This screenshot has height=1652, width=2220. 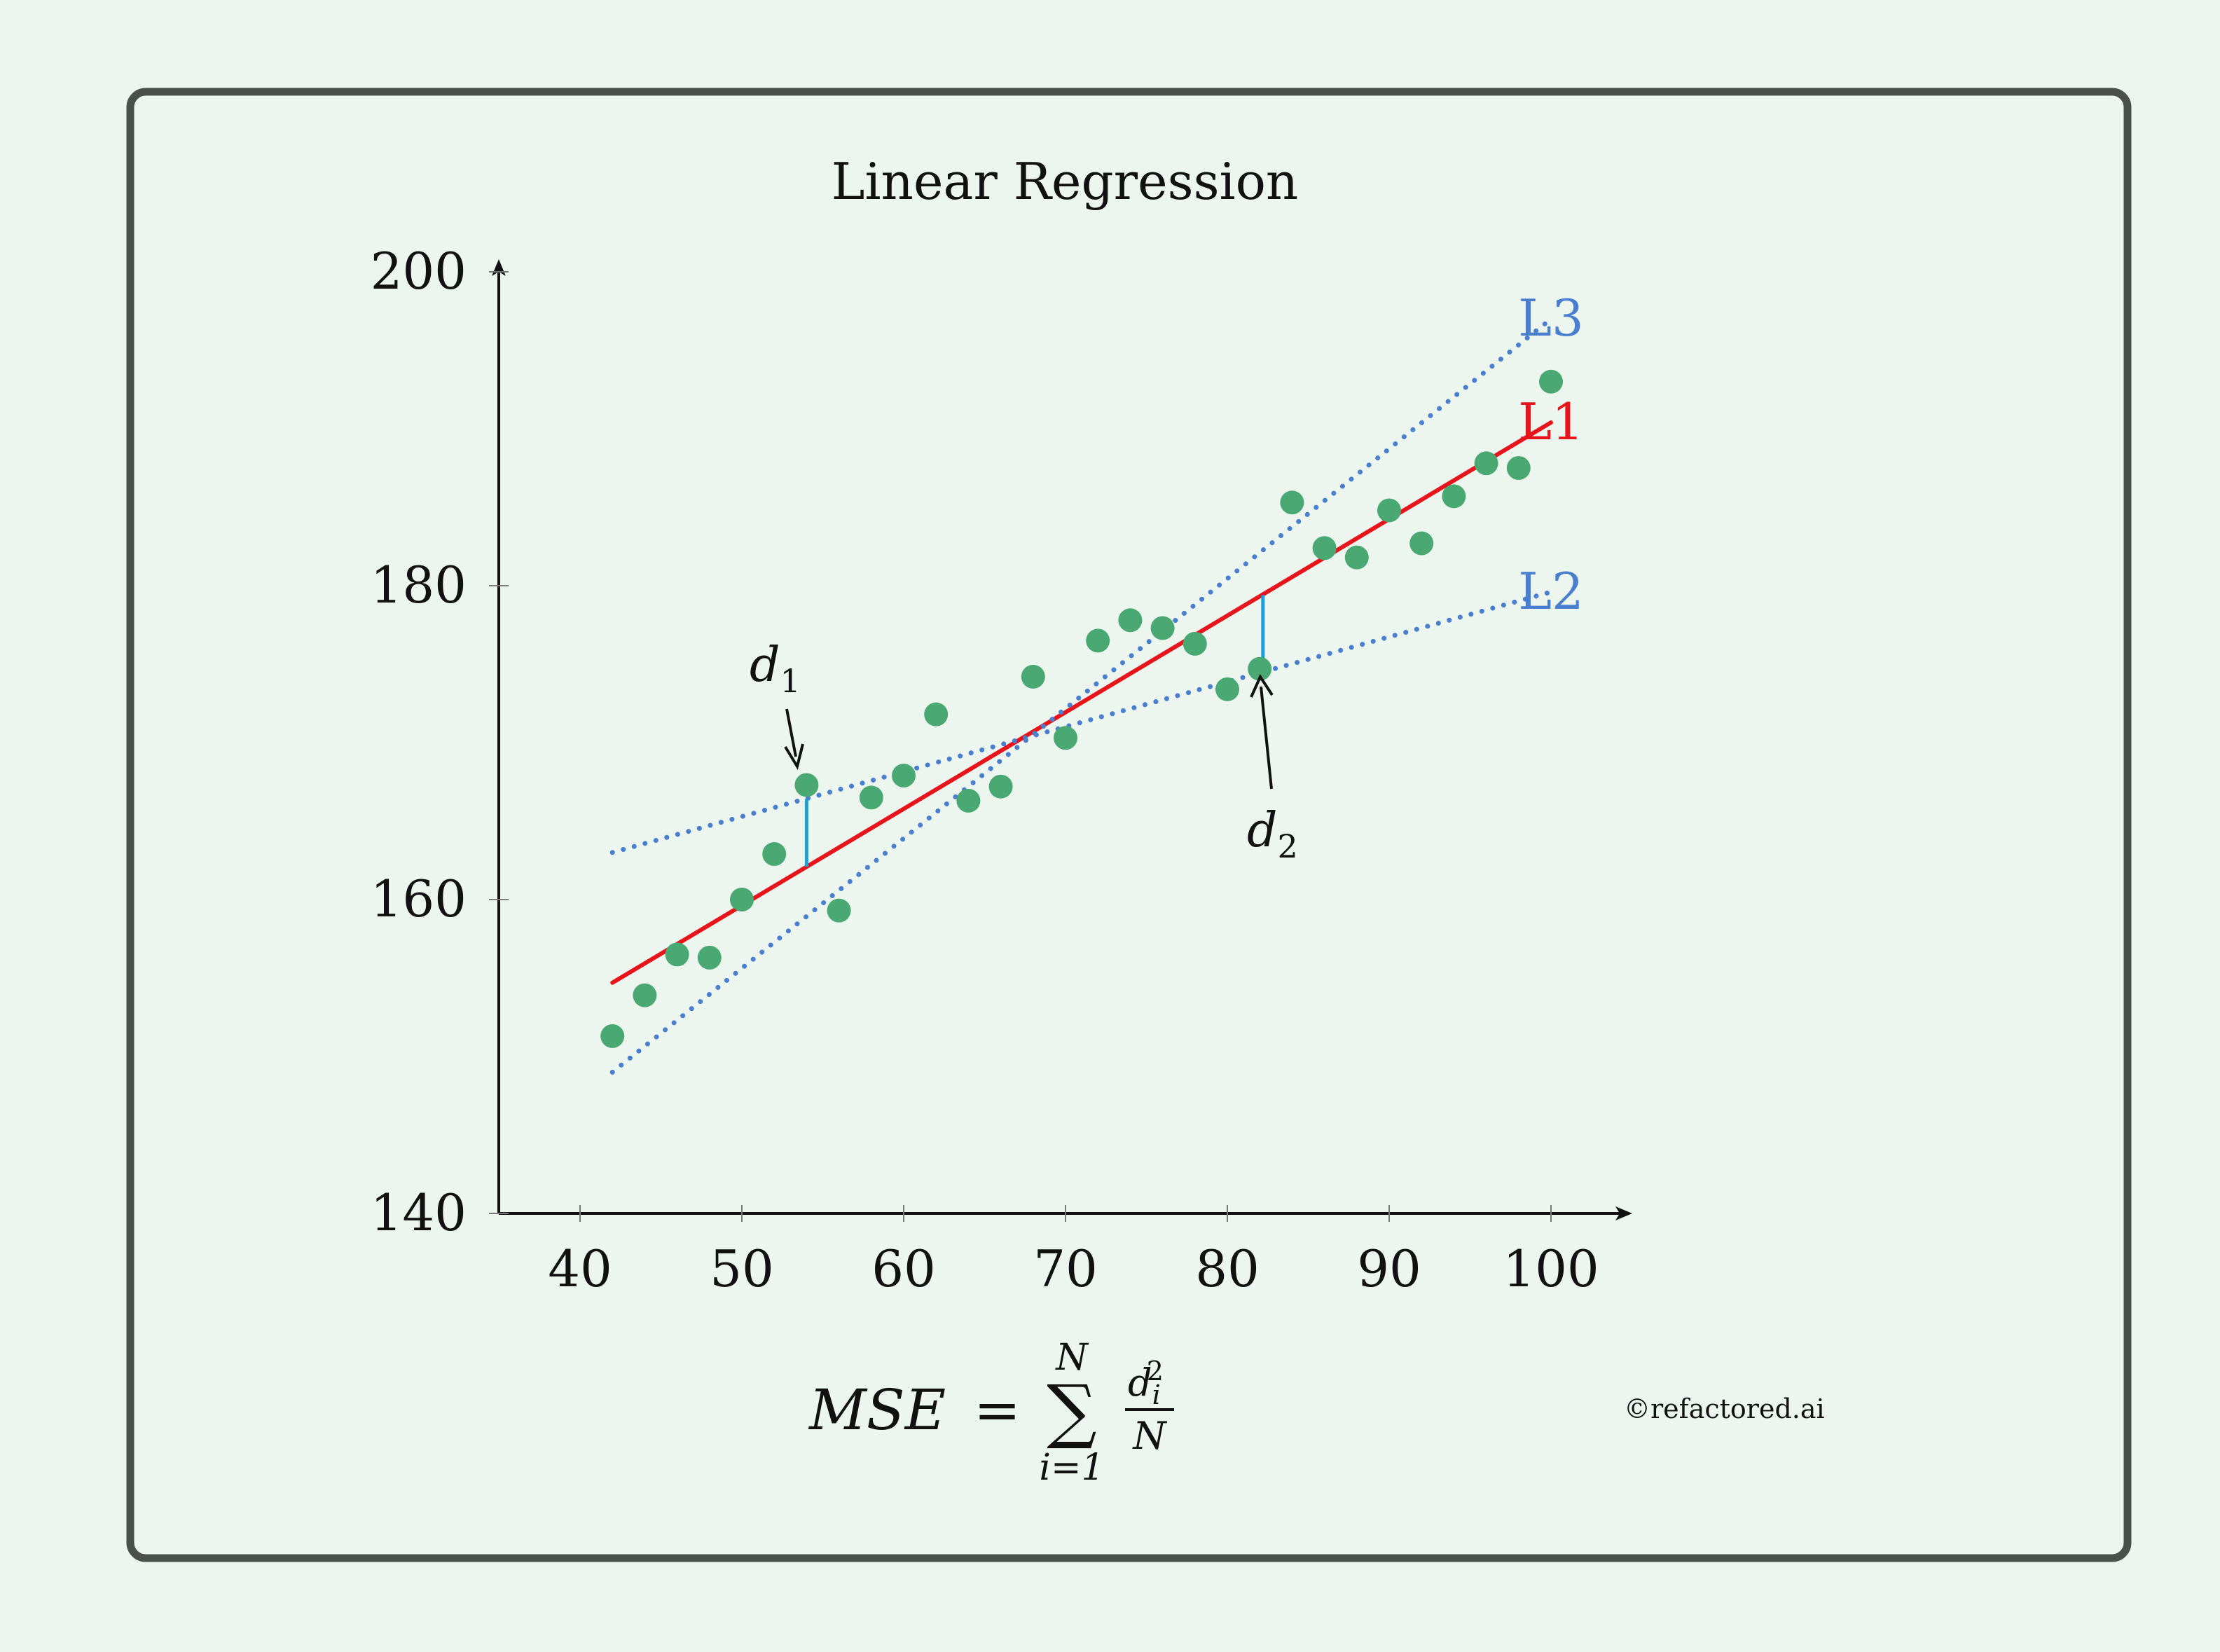 What do you see at coordinates (1266, 738) in the screenshot?
I see `d2-arrow-shaft` at bounding box center [1266, 738].